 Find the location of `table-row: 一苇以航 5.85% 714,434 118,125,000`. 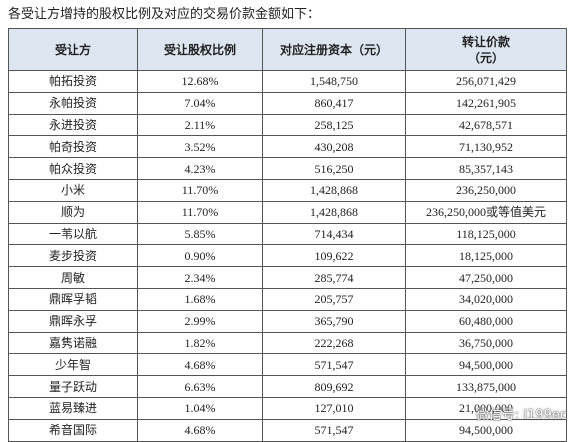

table-row: 一苇以航 5.85% 714,434 118,125,000 is located at coordinates (287, 234).